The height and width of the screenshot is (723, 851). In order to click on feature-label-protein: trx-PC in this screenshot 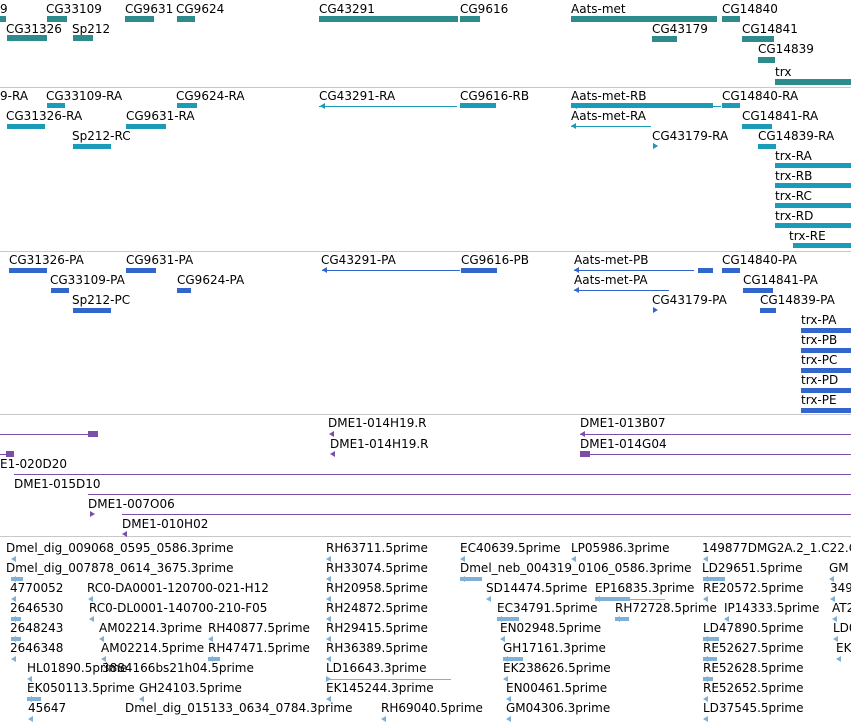, I will do `click(819, 360)`.